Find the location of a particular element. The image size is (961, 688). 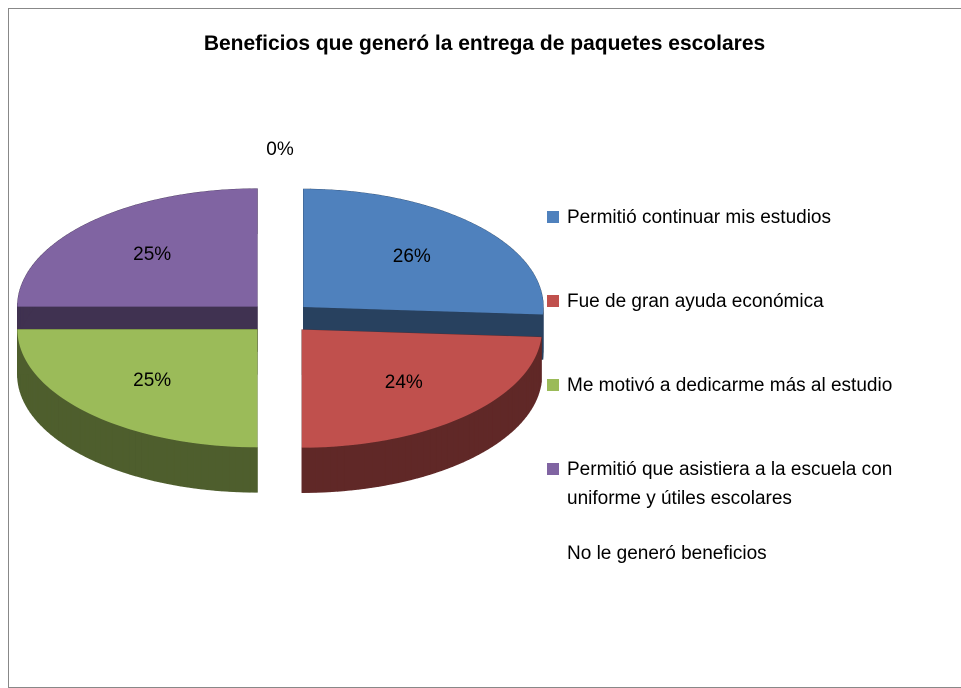

legend-item: No le generó beneficios is located at coordinates (742, 581).